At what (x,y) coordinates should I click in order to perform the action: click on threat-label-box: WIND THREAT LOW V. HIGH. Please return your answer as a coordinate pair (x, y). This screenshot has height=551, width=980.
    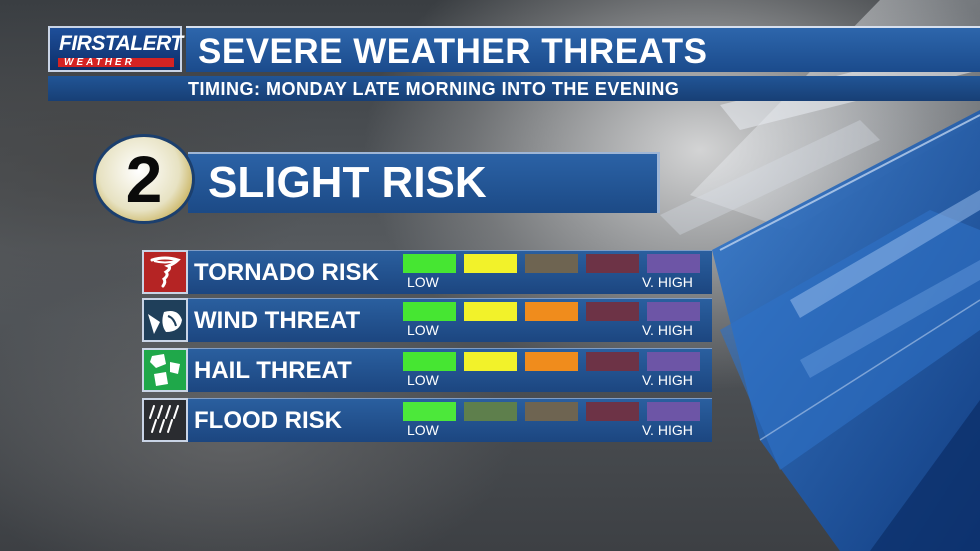
    Looking at the image, I should click on (450, 320).